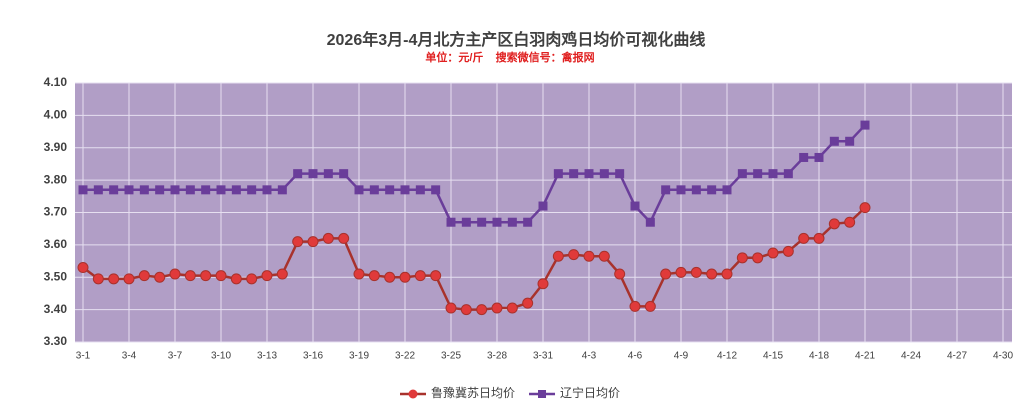 The width and height of the screenshot is (1033, 414). I want to click on x-tick-label: 3-22, so click(405, 356).